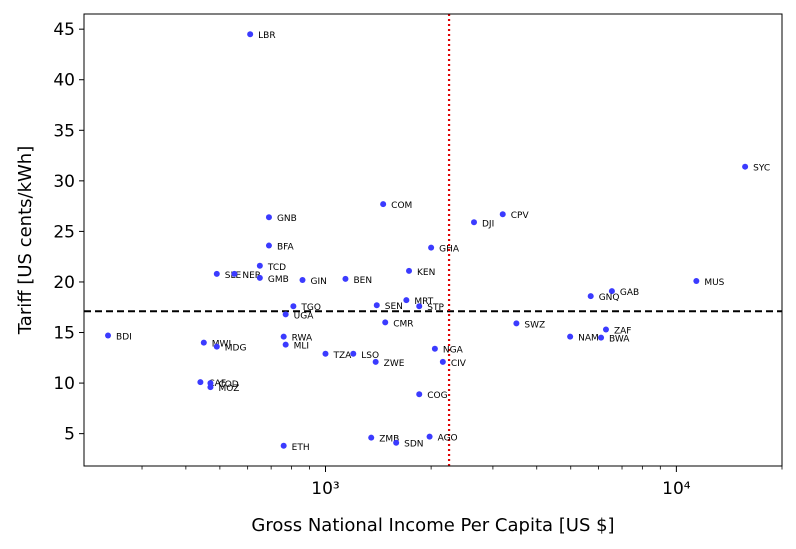 This screenshot has height=549, width=796. What do you see at coordinates (250, 34) in the screenshot?
I see `data-point-lbr` at bounding box center [250, 34].